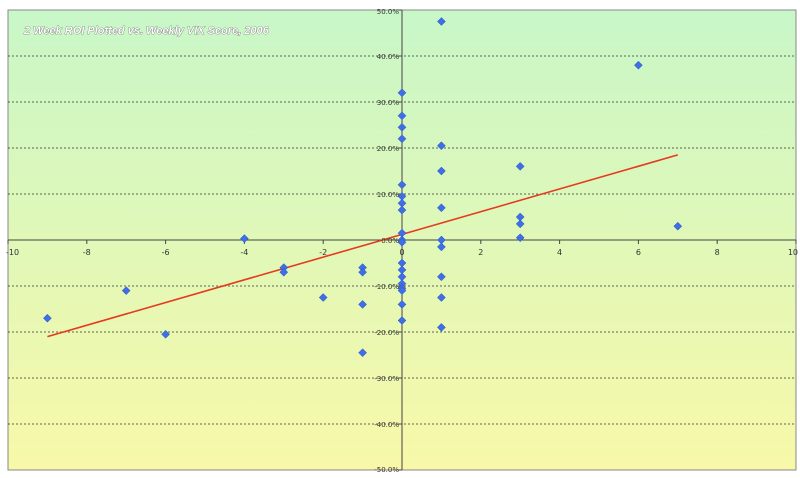 The image size is (800, 478). What do you see at coordinates (638, 252) in the screenshot?
I see `x-tick-label: 6` at bounding box center [638, 252].